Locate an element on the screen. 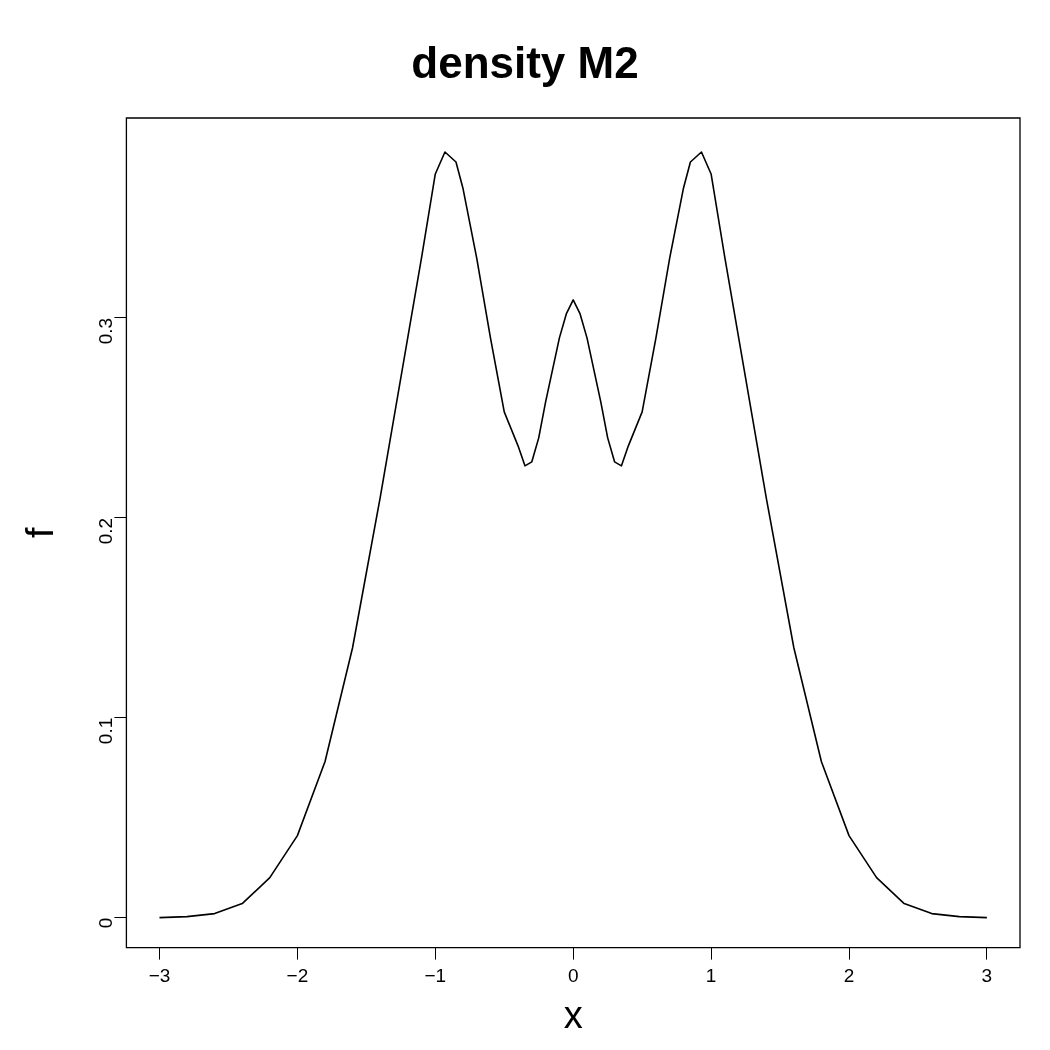 The height and width of the screenshot is (1050, 1050). chart-title: density M2 is located at coordinates (525, 63).